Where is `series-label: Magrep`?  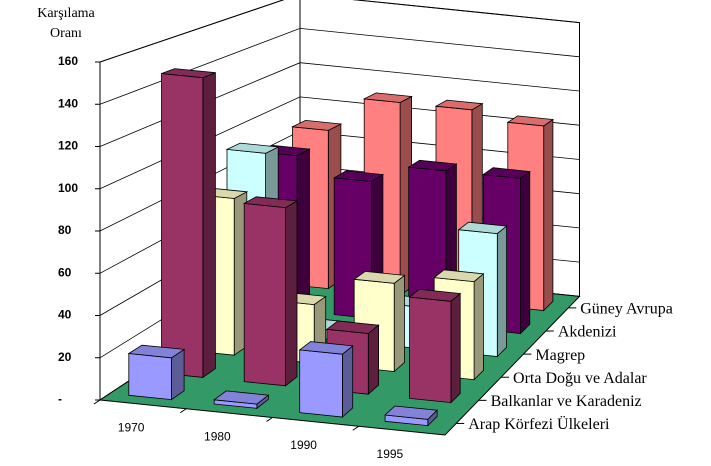 series-label: Magrep is located at coordinates (560, 355).